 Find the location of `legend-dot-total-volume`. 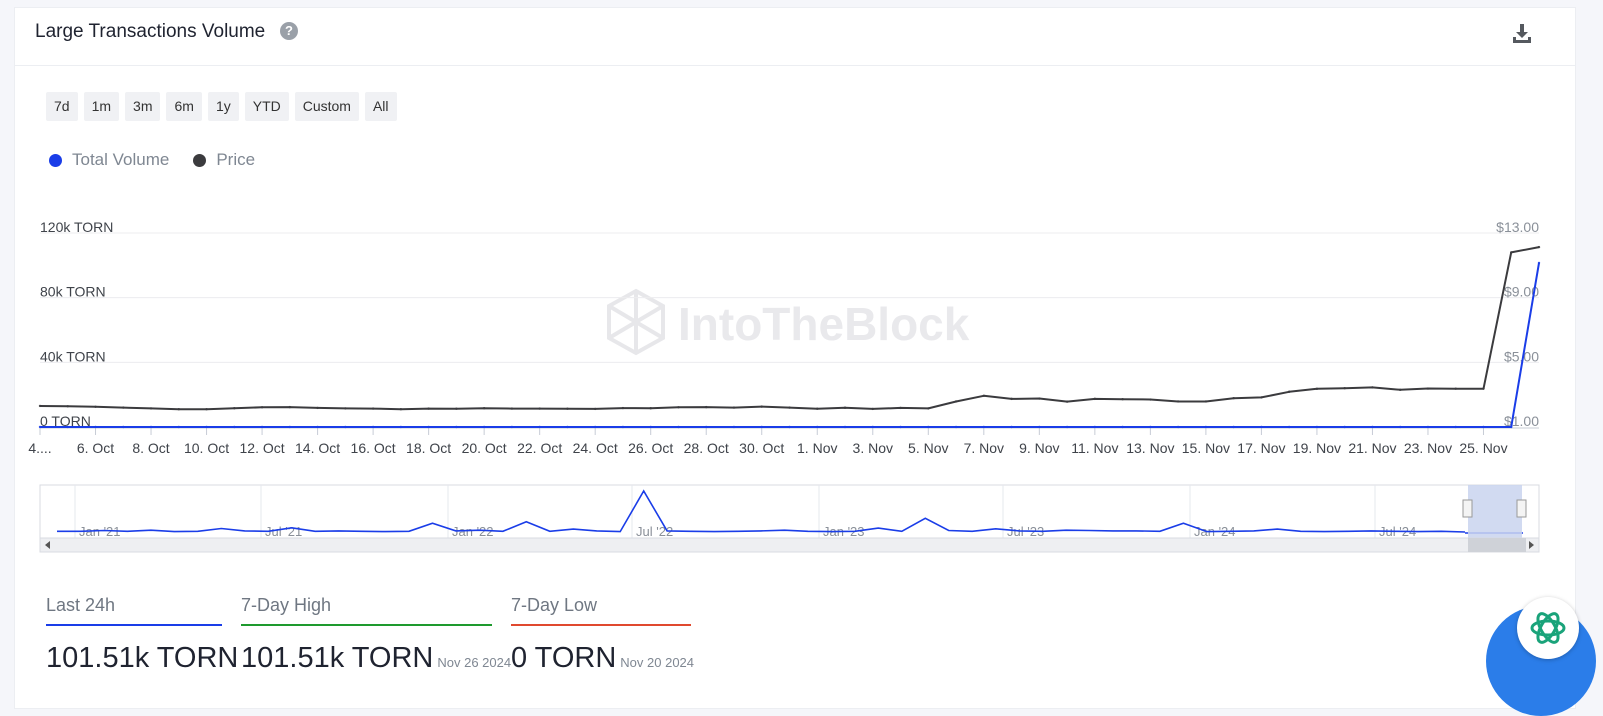

legend-dot-total-volume is located at coordinates (55, 160).